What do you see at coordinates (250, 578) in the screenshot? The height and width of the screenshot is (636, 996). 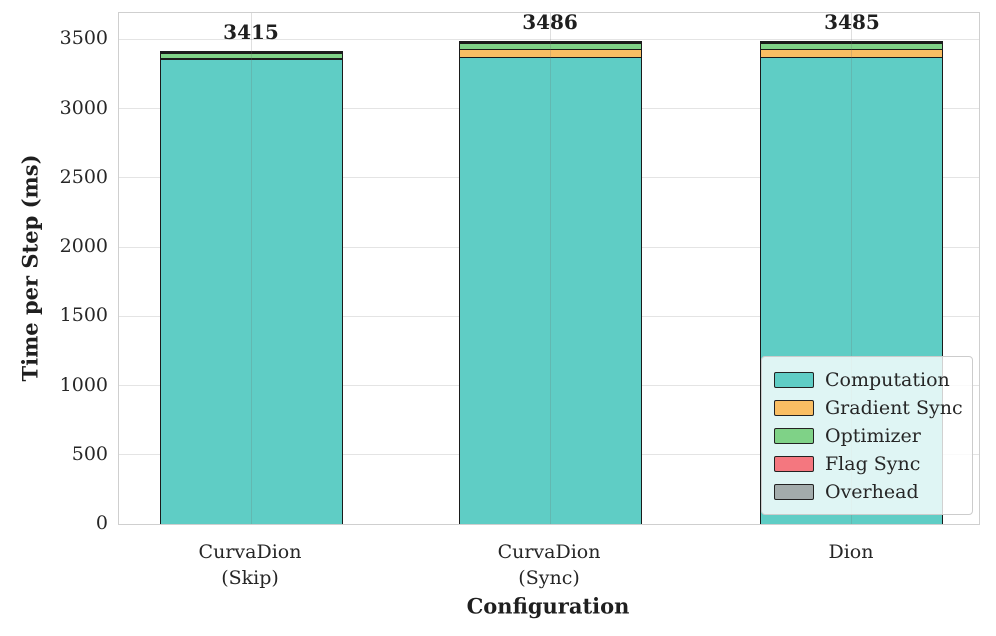 I see `x-tick-line: (Skip)` at bounding box center [250, 578].